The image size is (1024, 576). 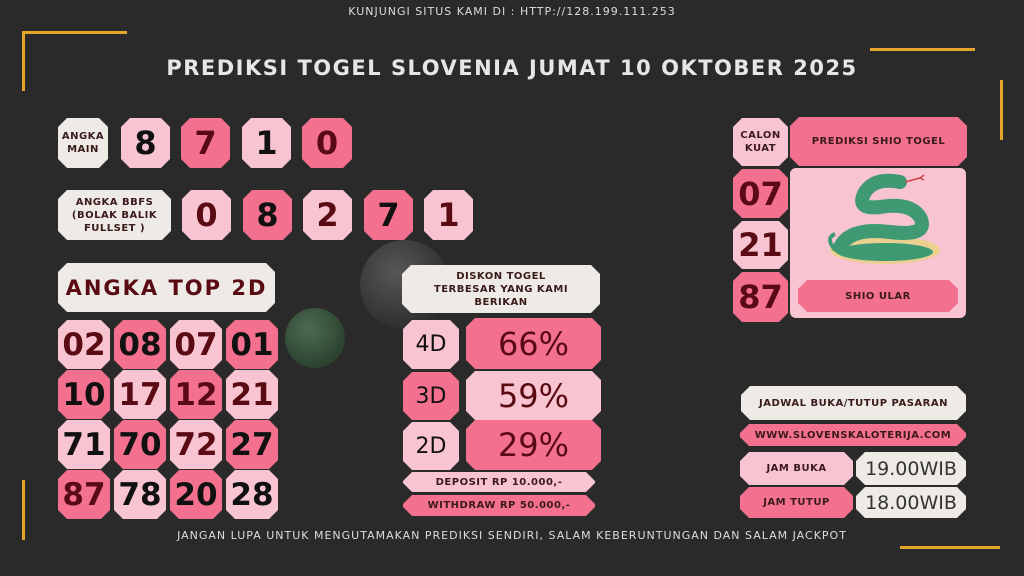 What do you see at coordinates (196, 444) in the screenshot?
I see `top2d-number: 72` at bounding box center [196, 444].